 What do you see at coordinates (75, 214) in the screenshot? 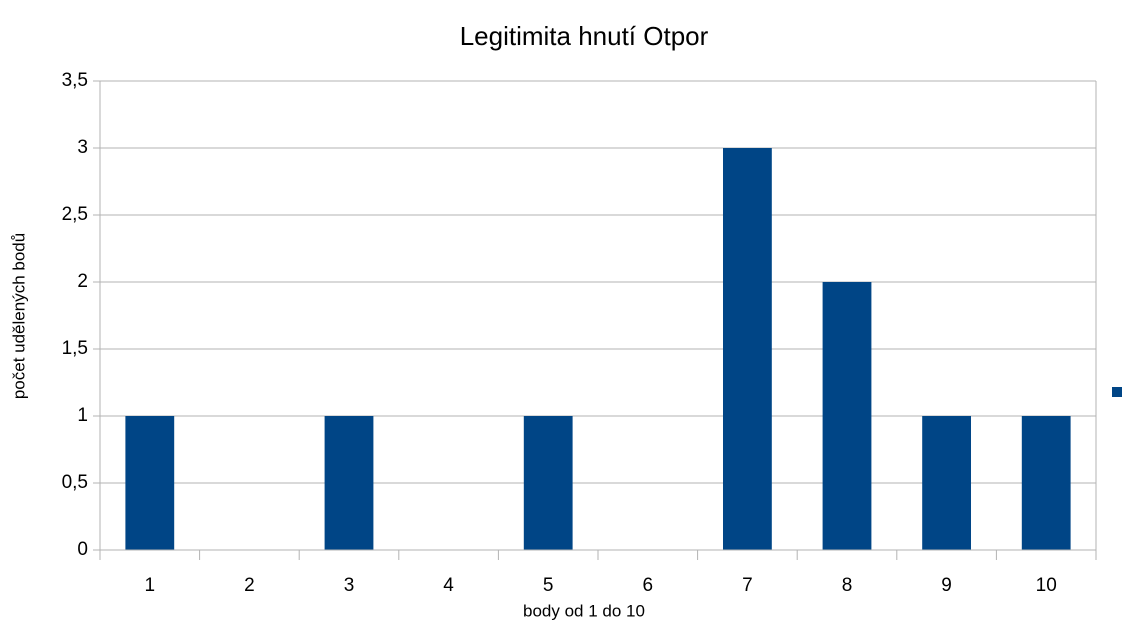
I see `y-tick-label: 2,5` at bounding box center [75, 214].